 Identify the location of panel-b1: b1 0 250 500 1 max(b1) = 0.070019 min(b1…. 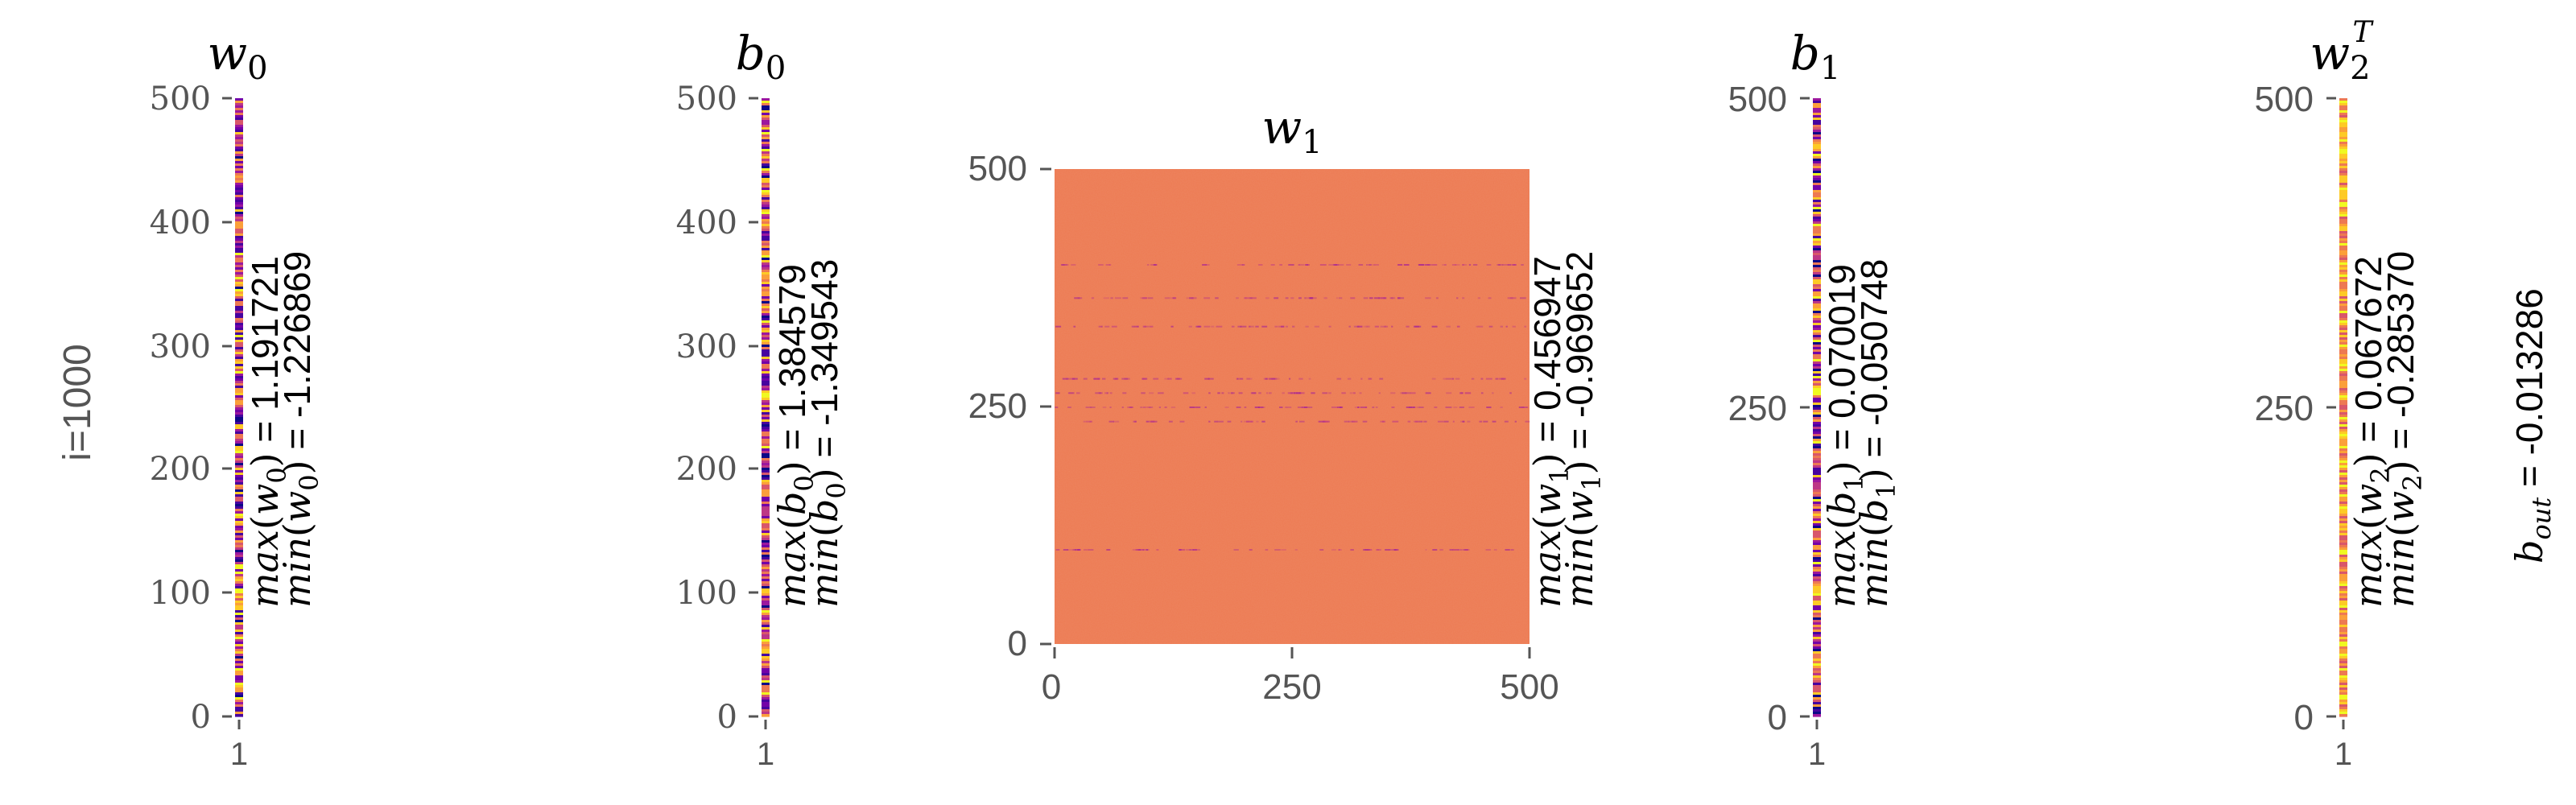
(1814, 399).